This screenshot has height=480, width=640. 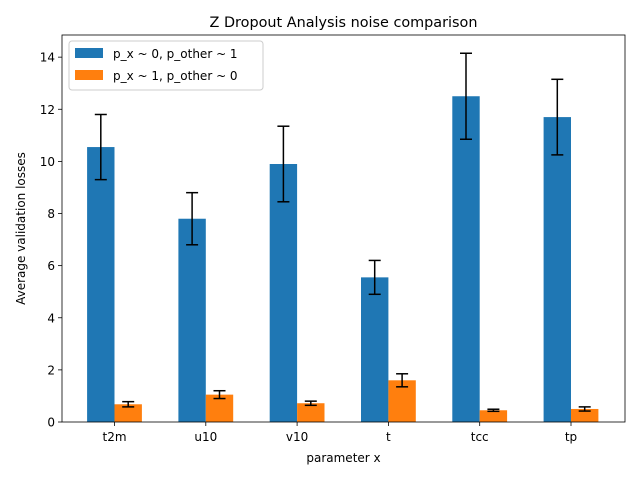 I want to click on x-axis-label: parameter x, so click(x=343, y=458).